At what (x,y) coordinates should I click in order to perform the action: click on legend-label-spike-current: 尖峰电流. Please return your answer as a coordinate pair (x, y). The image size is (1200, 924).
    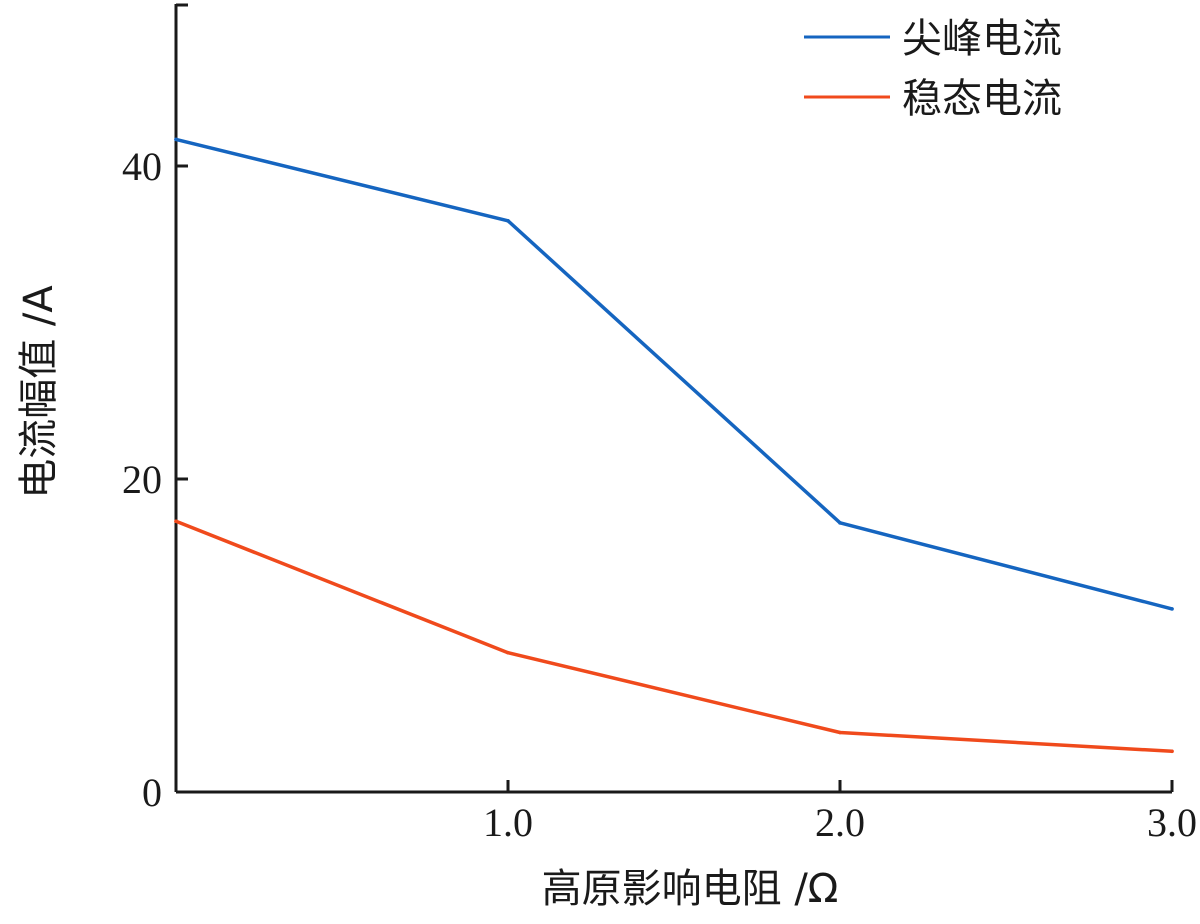
    Looking at the image, I should click on (982, 39).